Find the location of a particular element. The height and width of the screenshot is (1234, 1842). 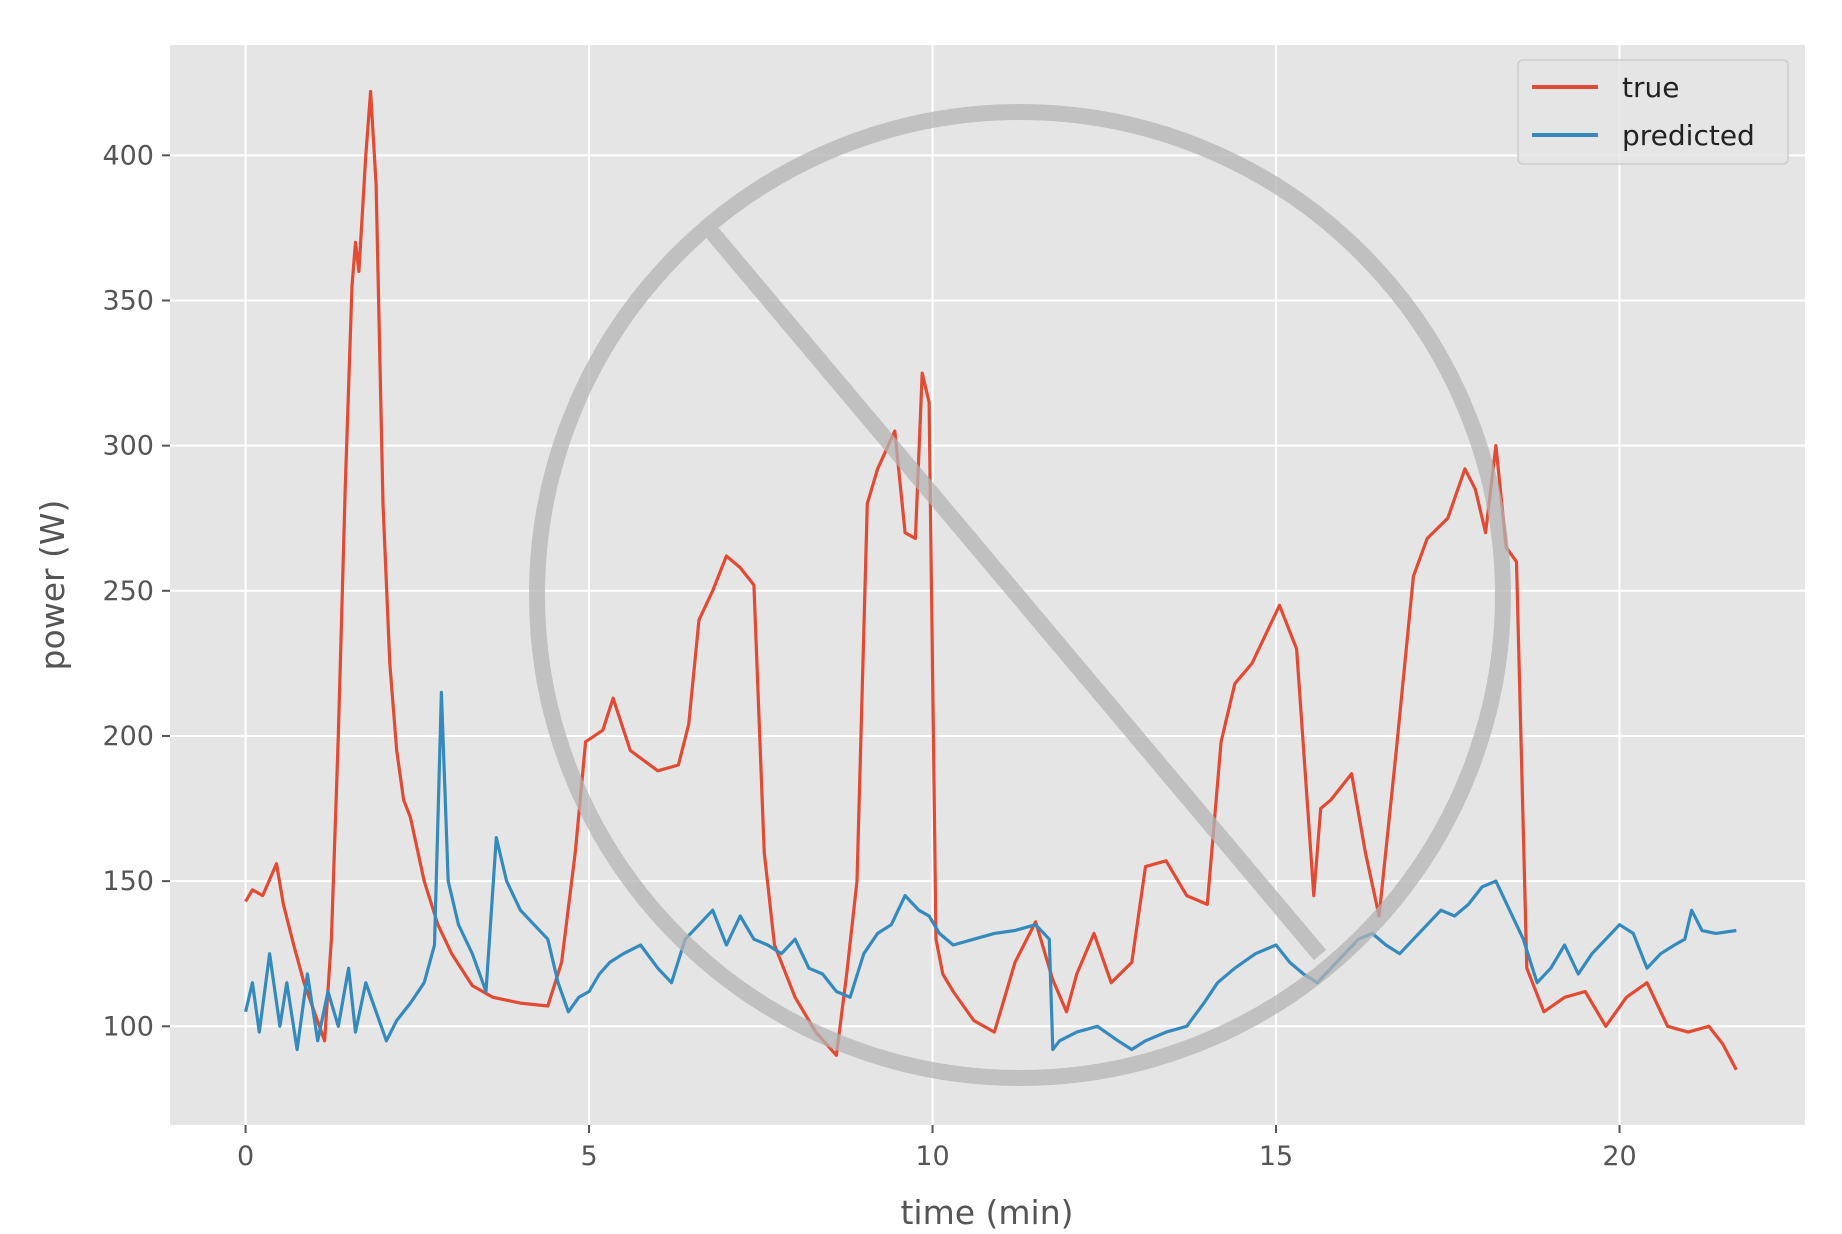

y-tick-label: 150 is located at coordinates (128, 881).